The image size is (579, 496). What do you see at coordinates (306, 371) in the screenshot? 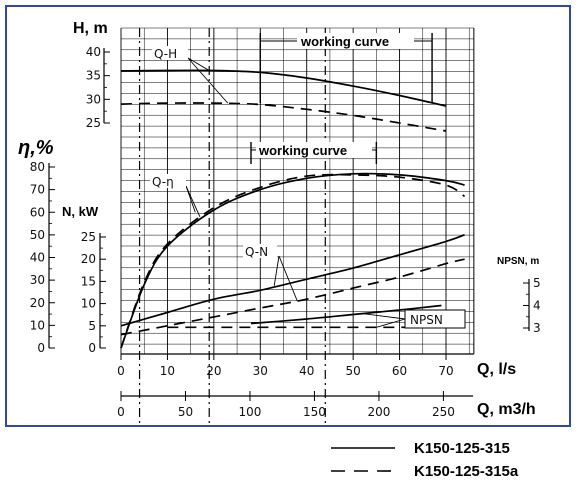
I see `q-ls-tick-label: 40` at bounding box center [306, 371].